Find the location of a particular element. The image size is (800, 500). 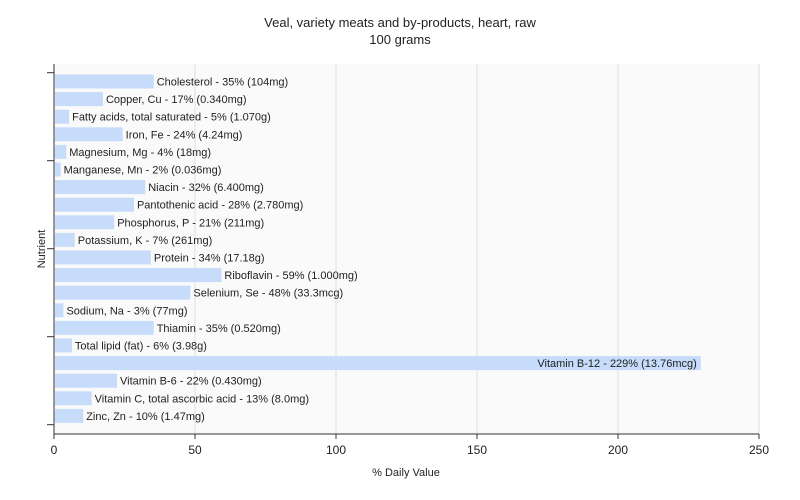

y-axis-label: Nutrient is located at coordinates (42, 249).